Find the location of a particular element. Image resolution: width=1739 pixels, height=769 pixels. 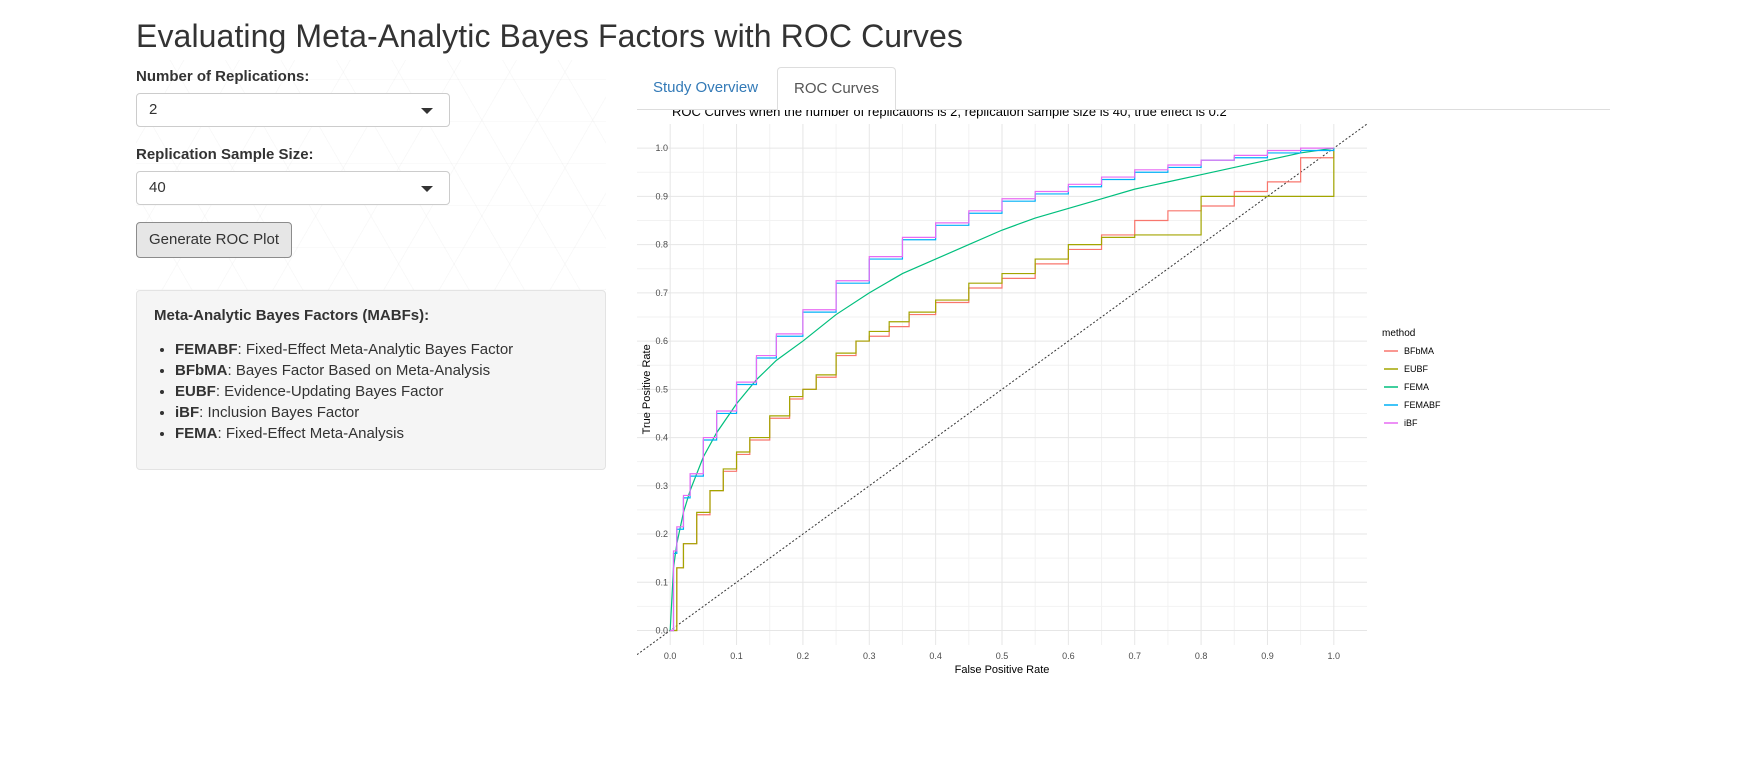

x-tick-label: 0.9 is located at coordinates (1267, 656).